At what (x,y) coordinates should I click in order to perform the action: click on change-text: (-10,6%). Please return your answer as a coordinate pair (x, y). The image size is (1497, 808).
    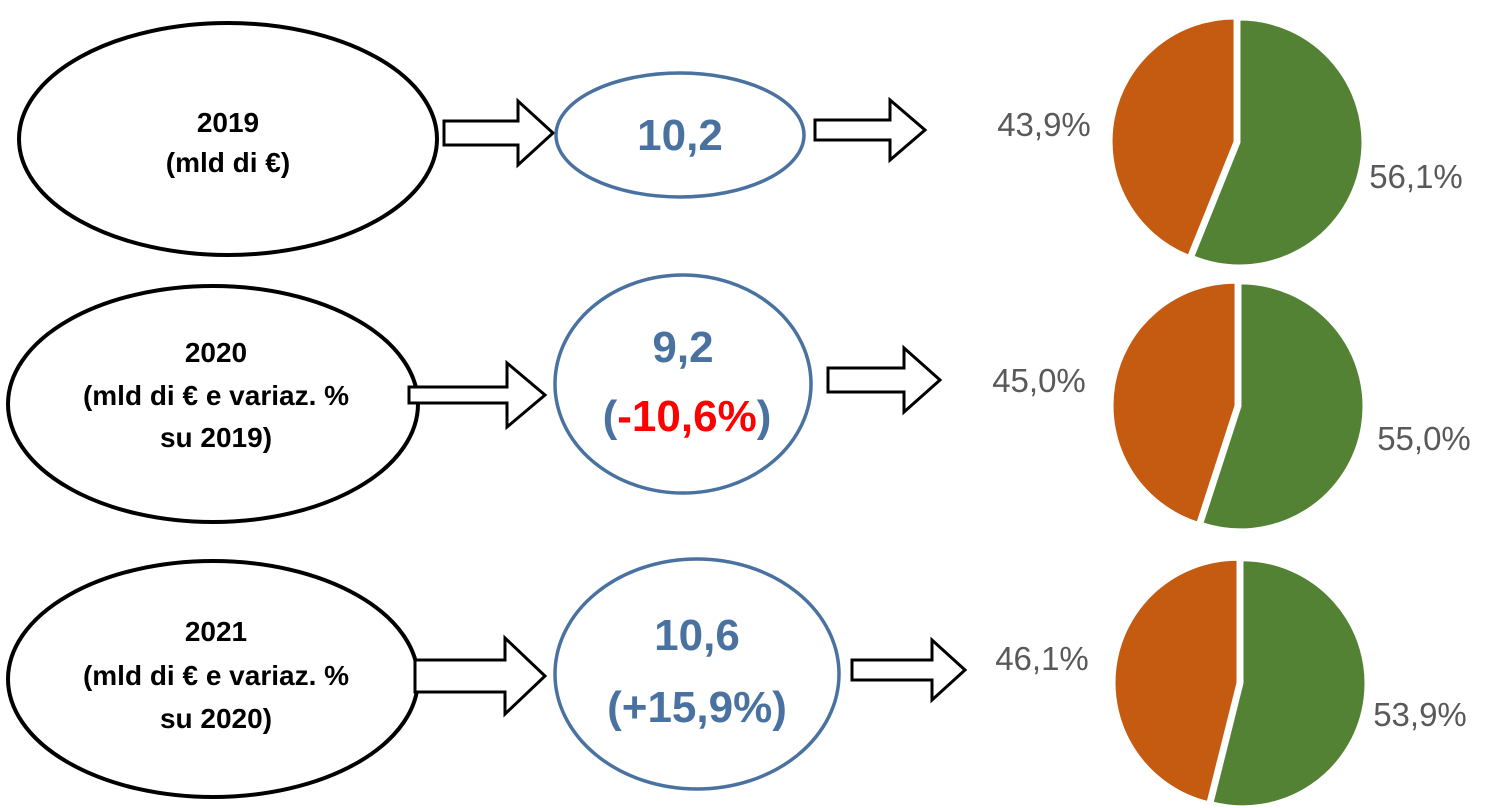
    Looking at the image, I should click on (687, 416).